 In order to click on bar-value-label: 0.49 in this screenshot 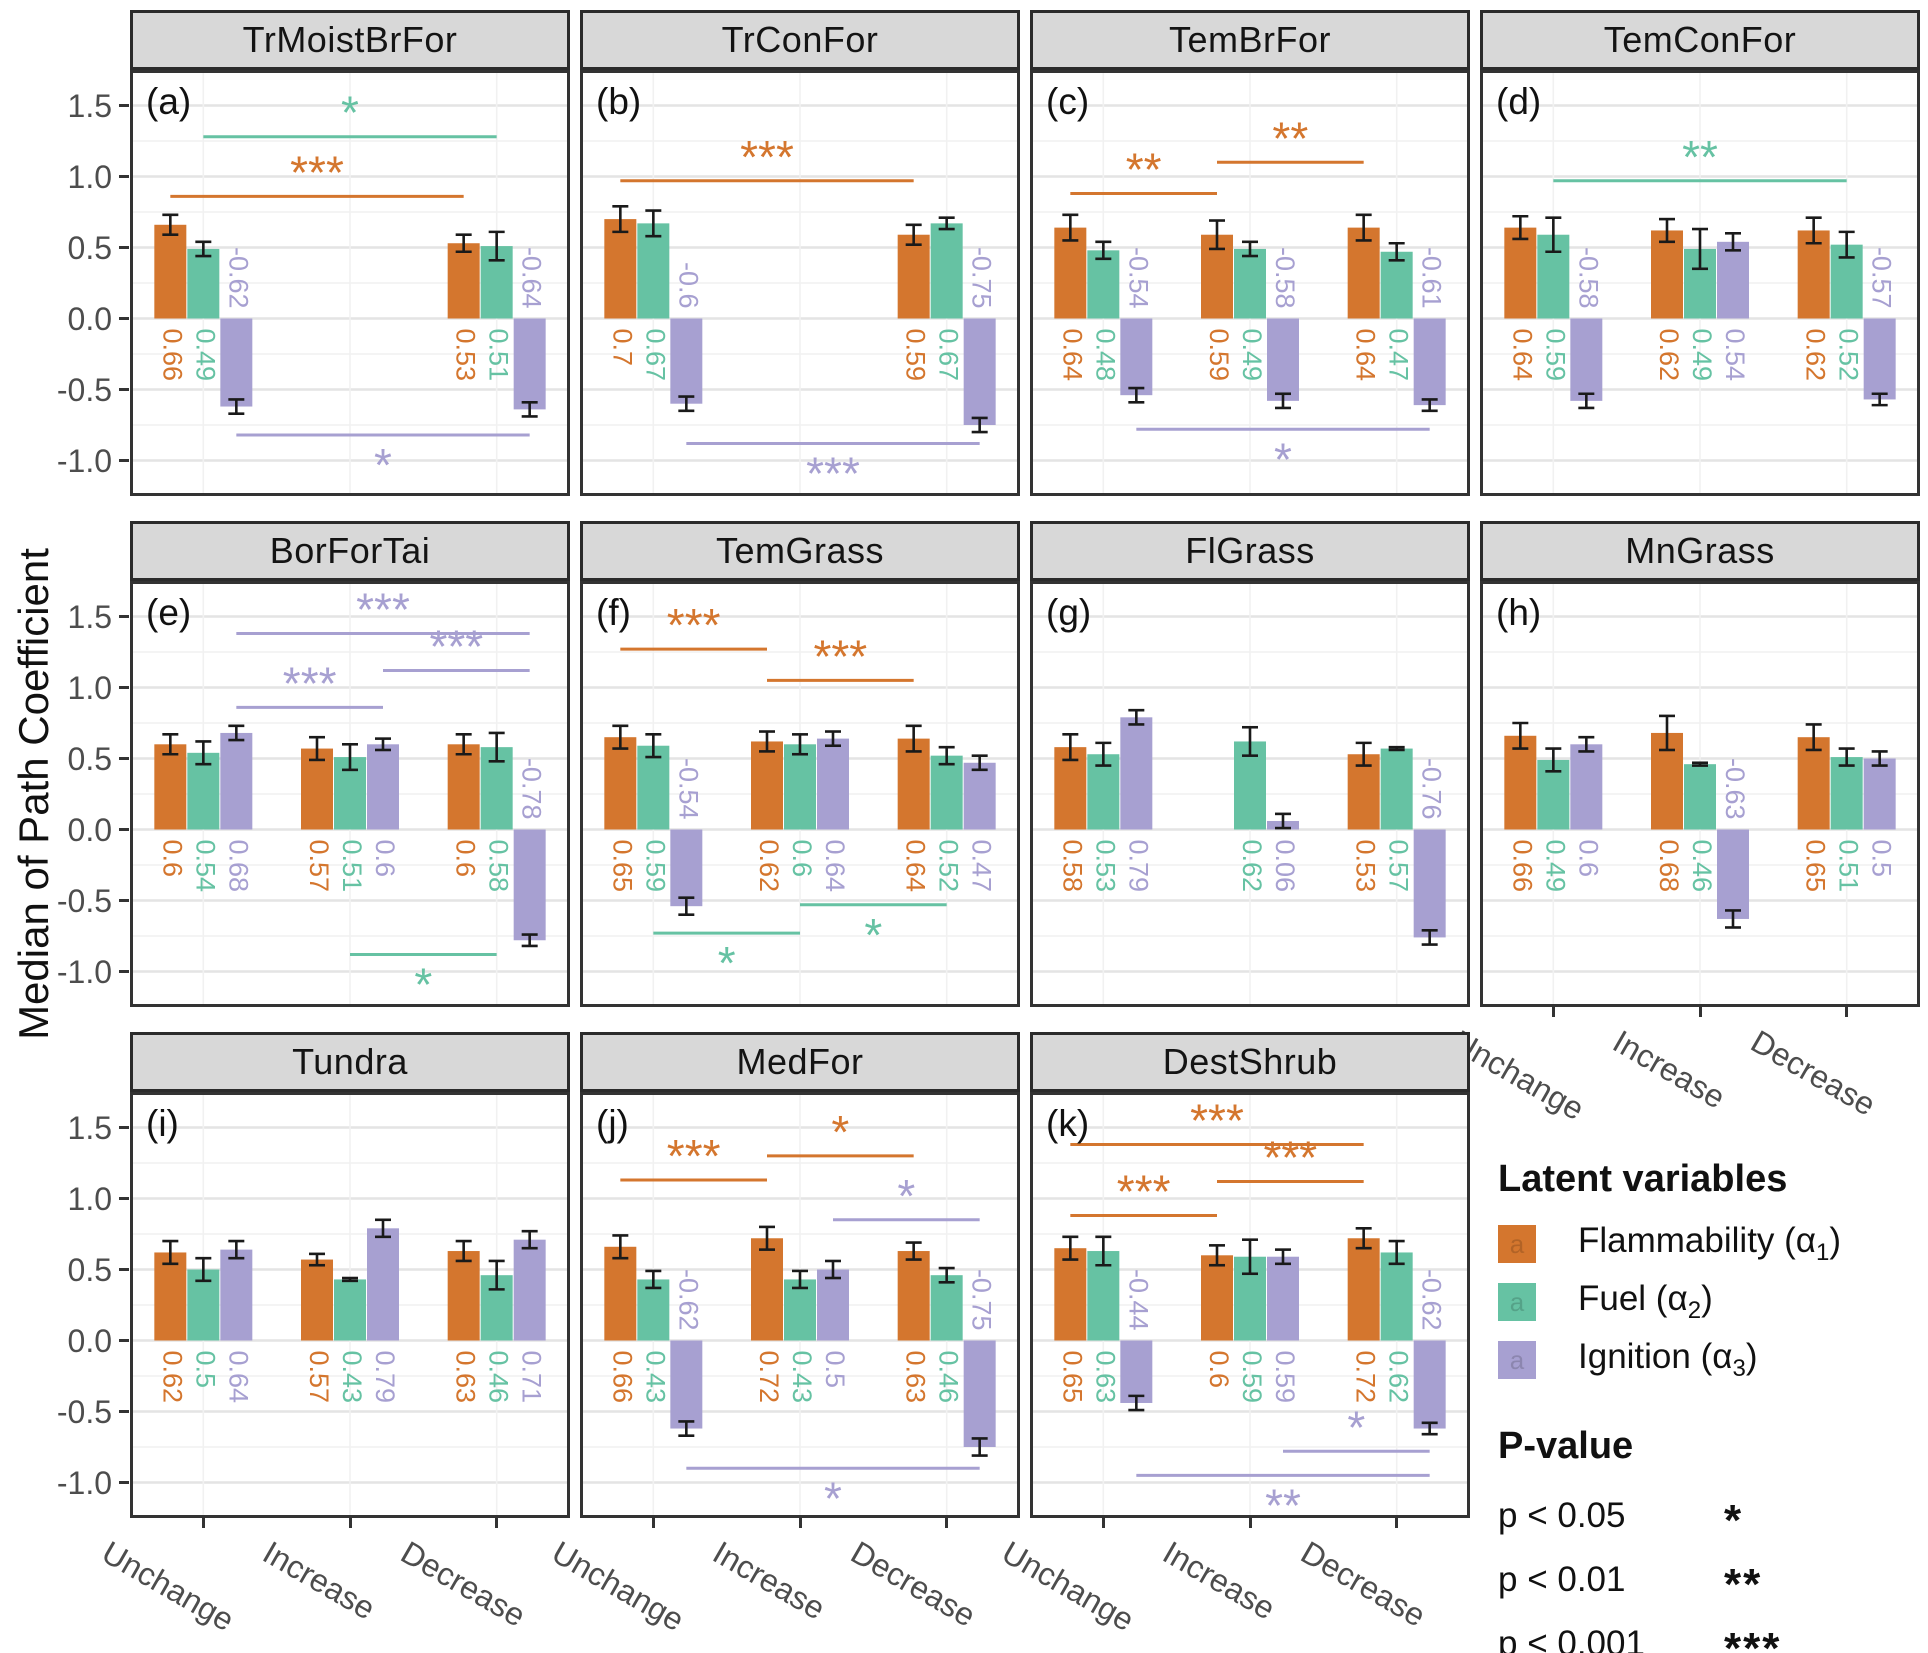, I will do `click(1555, 866)`.